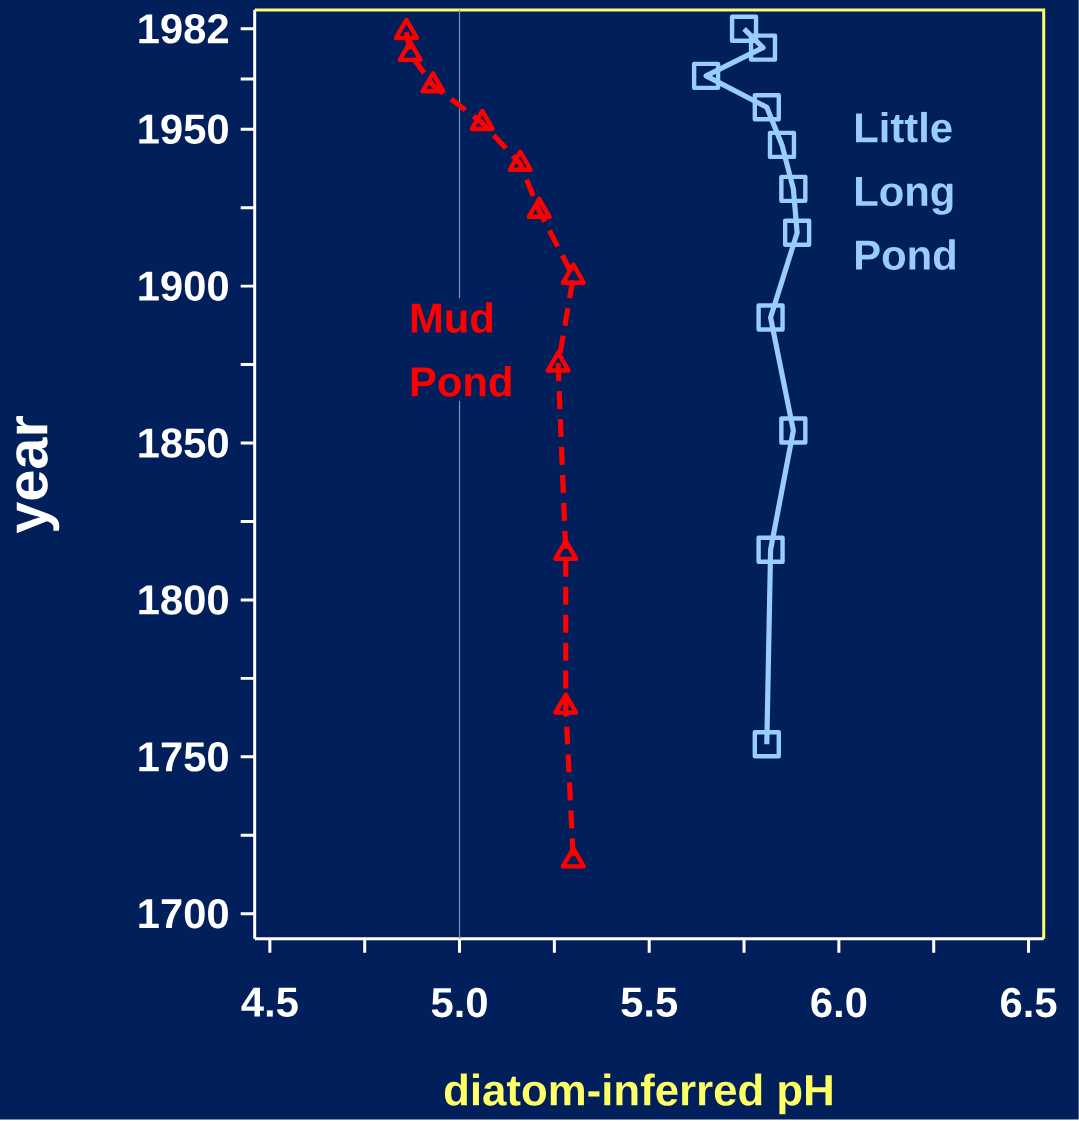  I want to click on y-tick-label: 1982, so click(184, 29).